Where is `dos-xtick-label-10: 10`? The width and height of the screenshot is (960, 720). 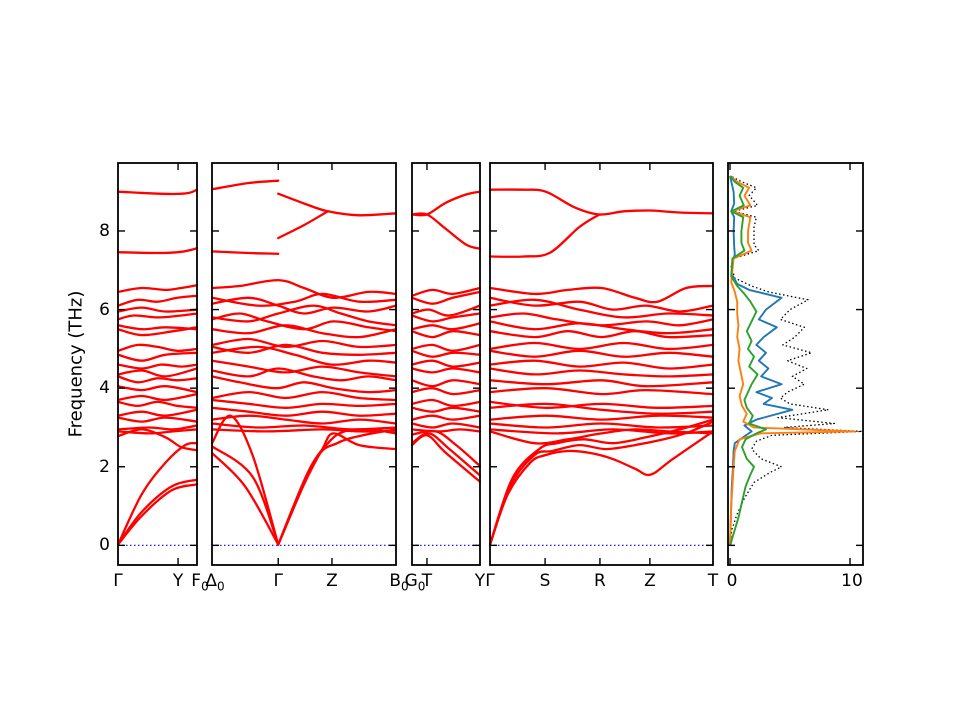 dos-xtick-label-10: 10 is located at coordinates (852, 581).